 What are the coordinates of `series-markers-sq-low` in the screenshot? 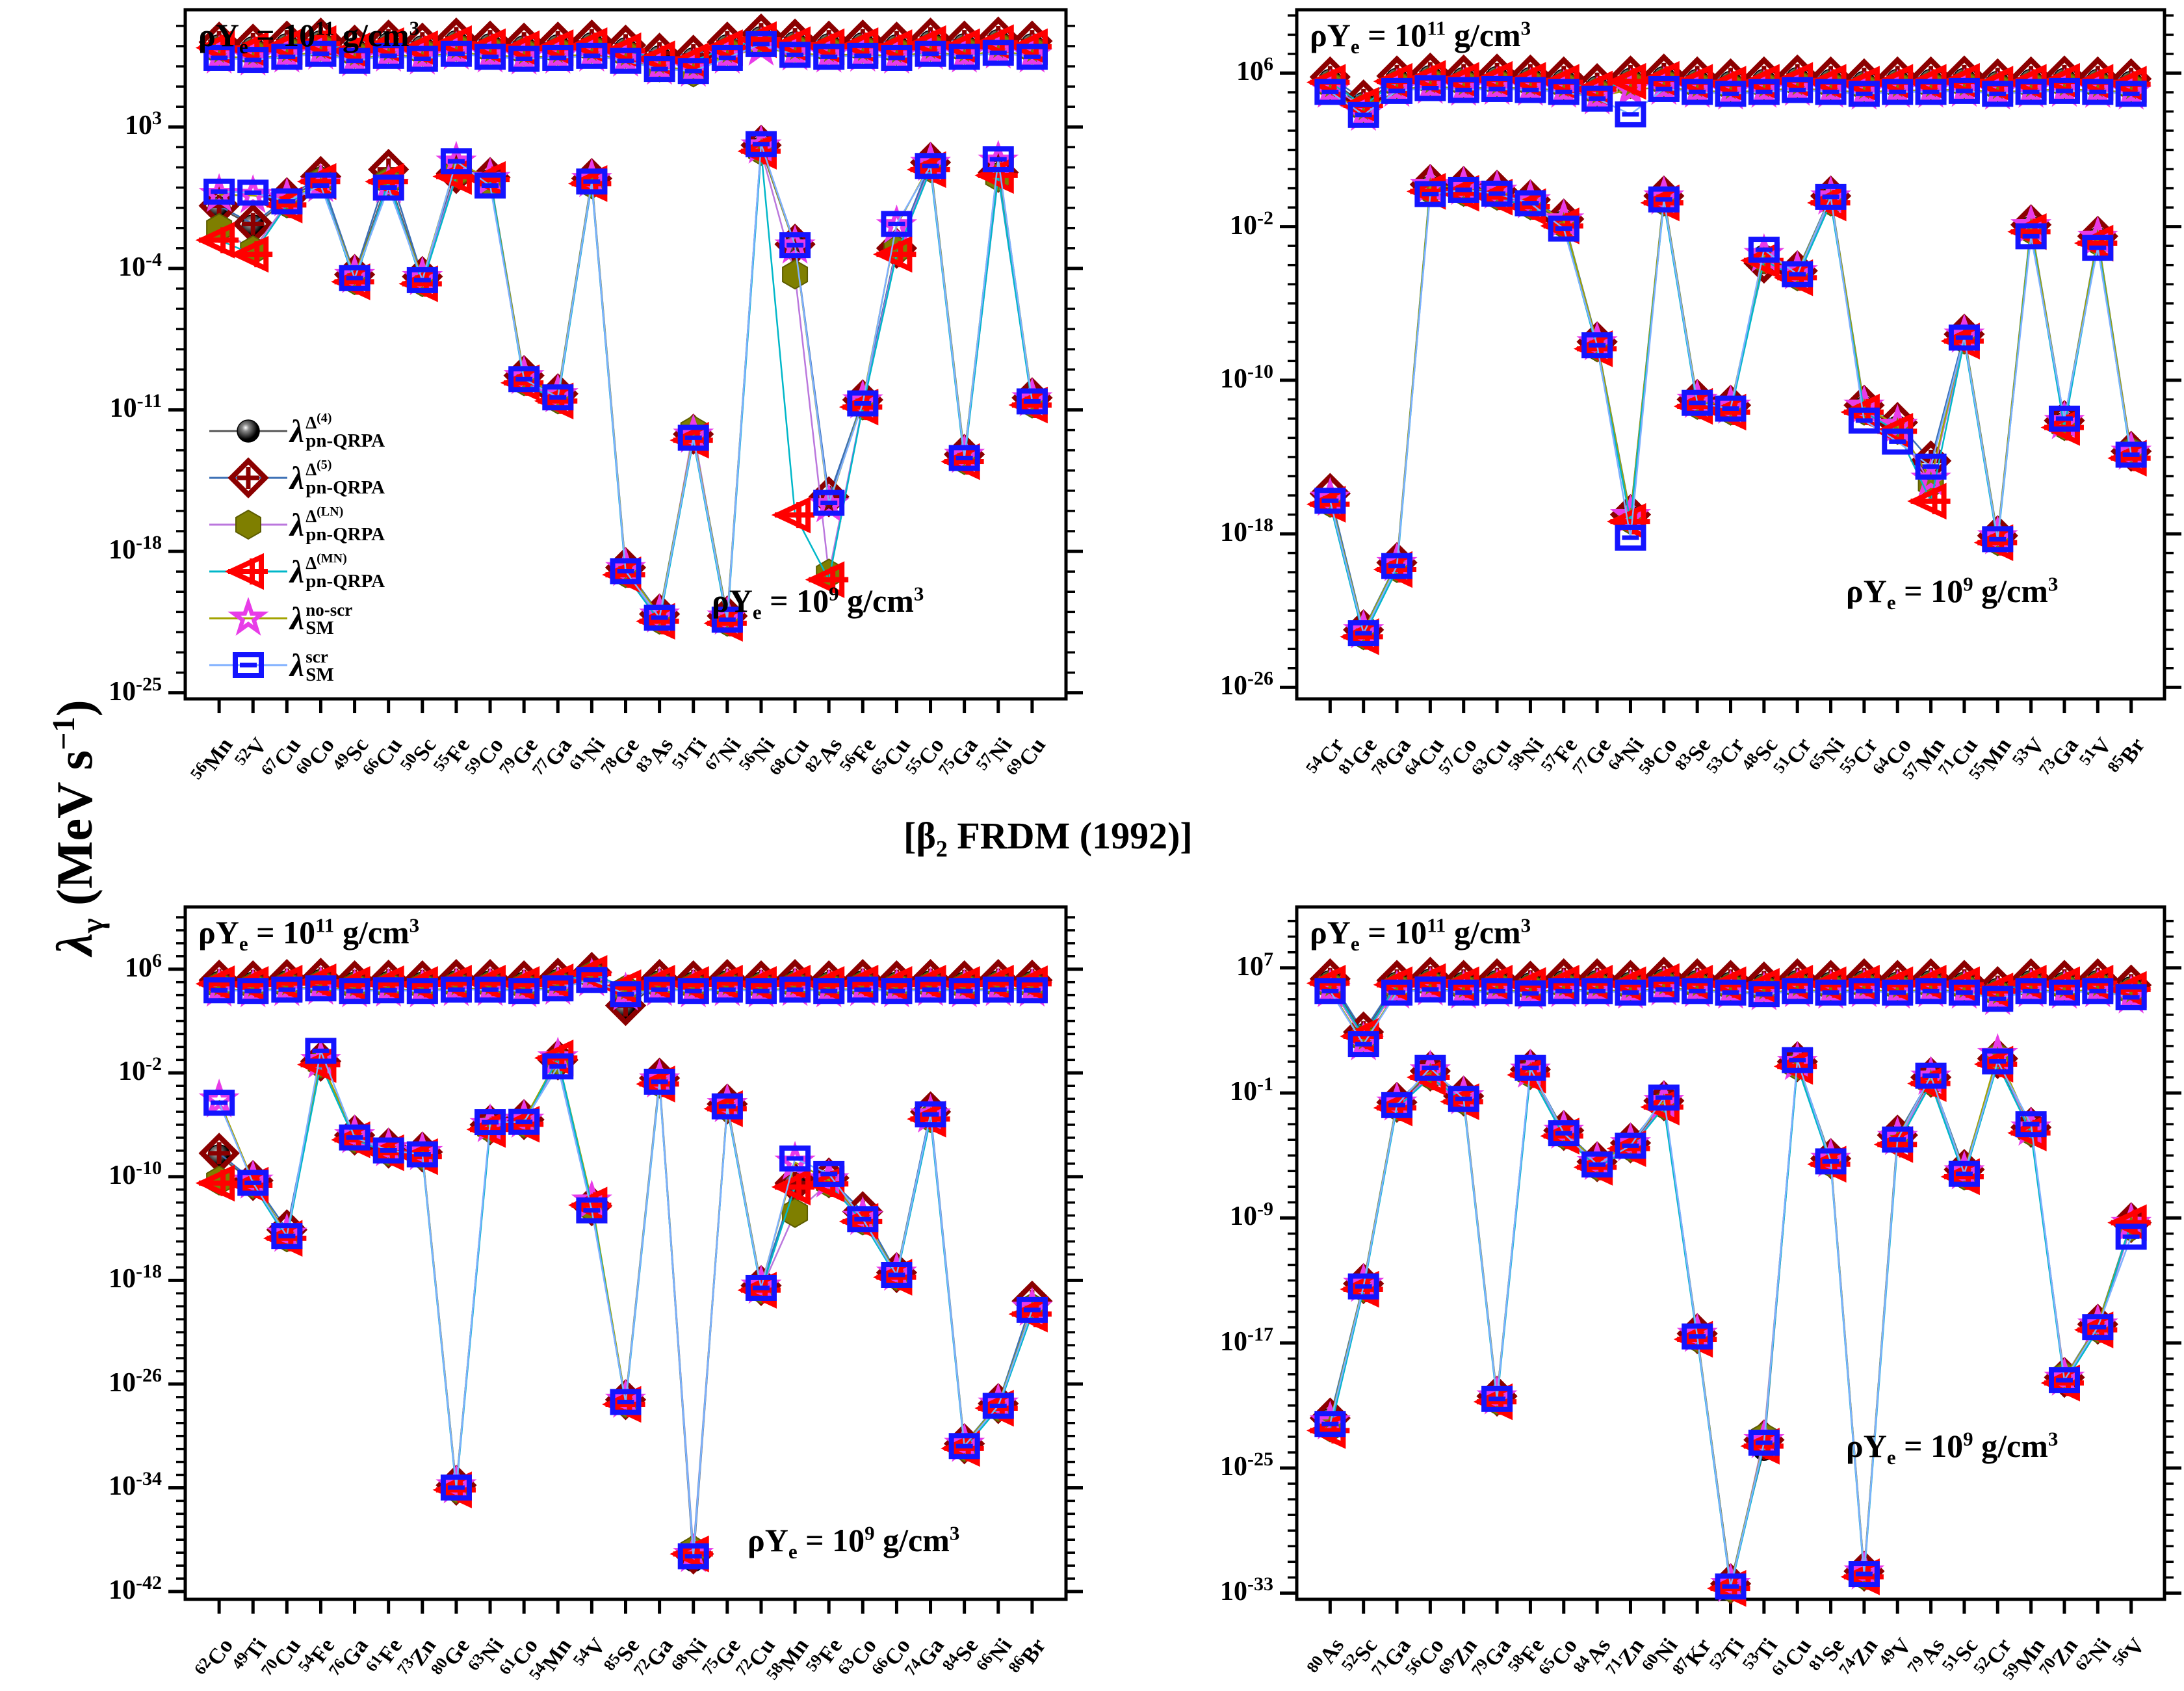 It's located at (1730, 411).